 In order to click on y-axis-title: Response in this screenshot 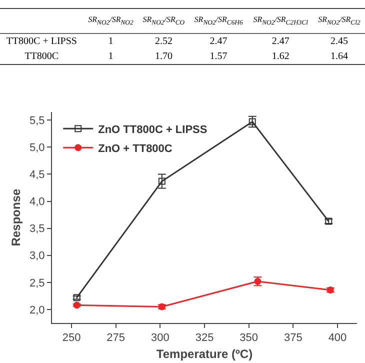, I will do `click(15, 217)`.